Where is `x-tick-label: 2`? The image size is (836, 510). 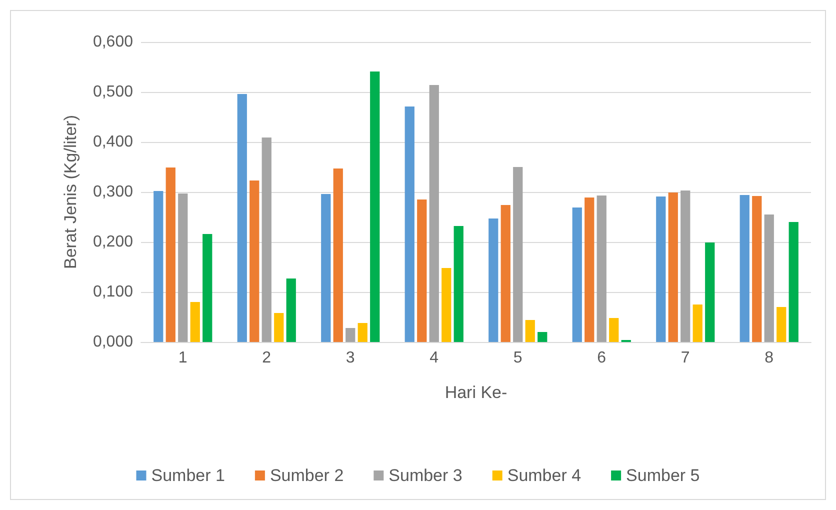
x-tick-label: 2 is located at coordinates (267, 358).